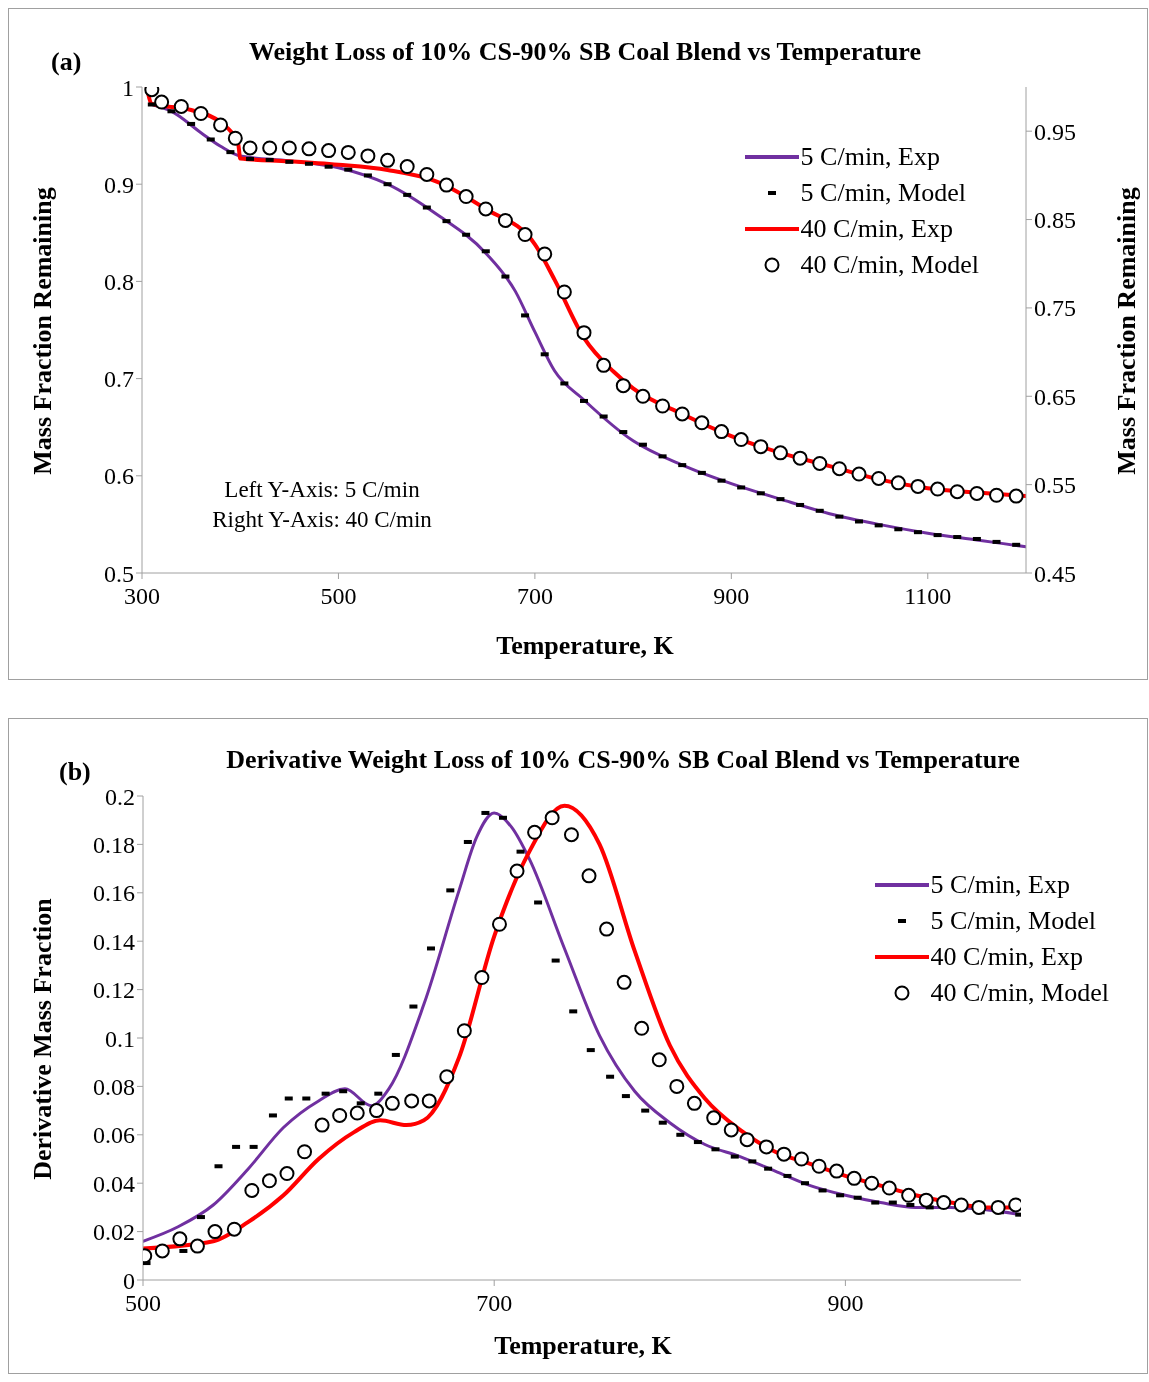  I want to click on y-tick-label: 0.1, so click(120, 1038).